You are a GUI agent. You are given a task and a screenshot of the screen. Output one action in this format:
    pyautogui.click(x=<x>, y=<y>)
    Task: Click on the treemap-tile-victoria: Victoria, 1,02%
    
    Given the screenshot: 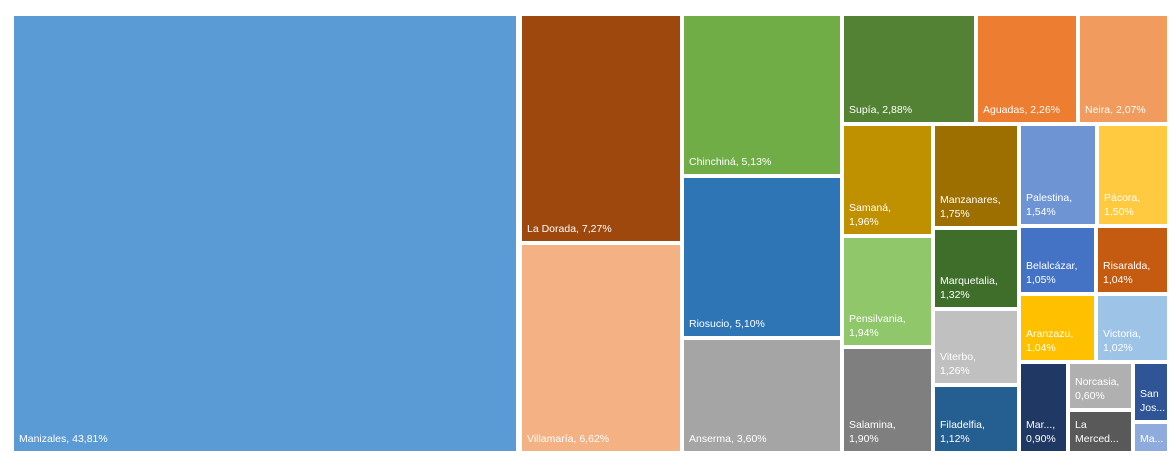 What is the action you would take?
    pyautogui.click(x=1132, y=328)
    